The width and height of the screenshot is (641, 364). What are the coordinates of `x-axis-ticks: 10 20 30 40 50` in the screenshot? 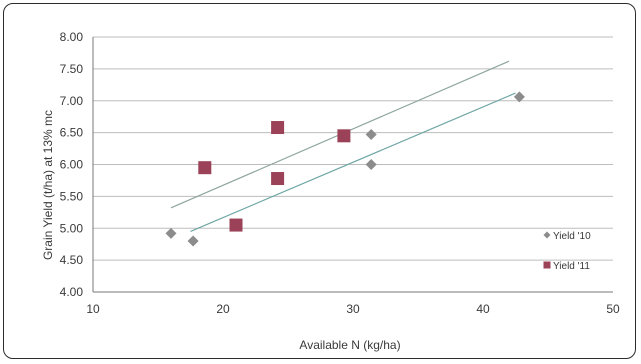 It's located at (353, 309).